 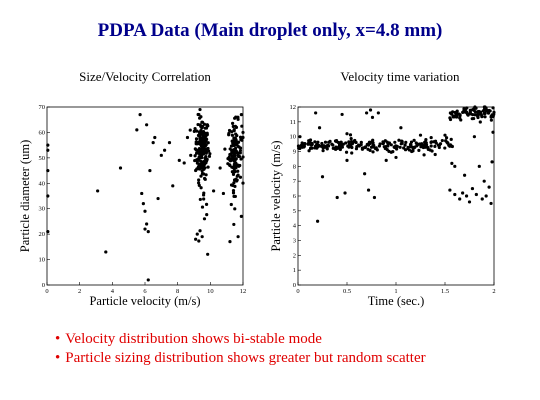 I want to click on x-tick-label: 2, so click(x=493, y=291).